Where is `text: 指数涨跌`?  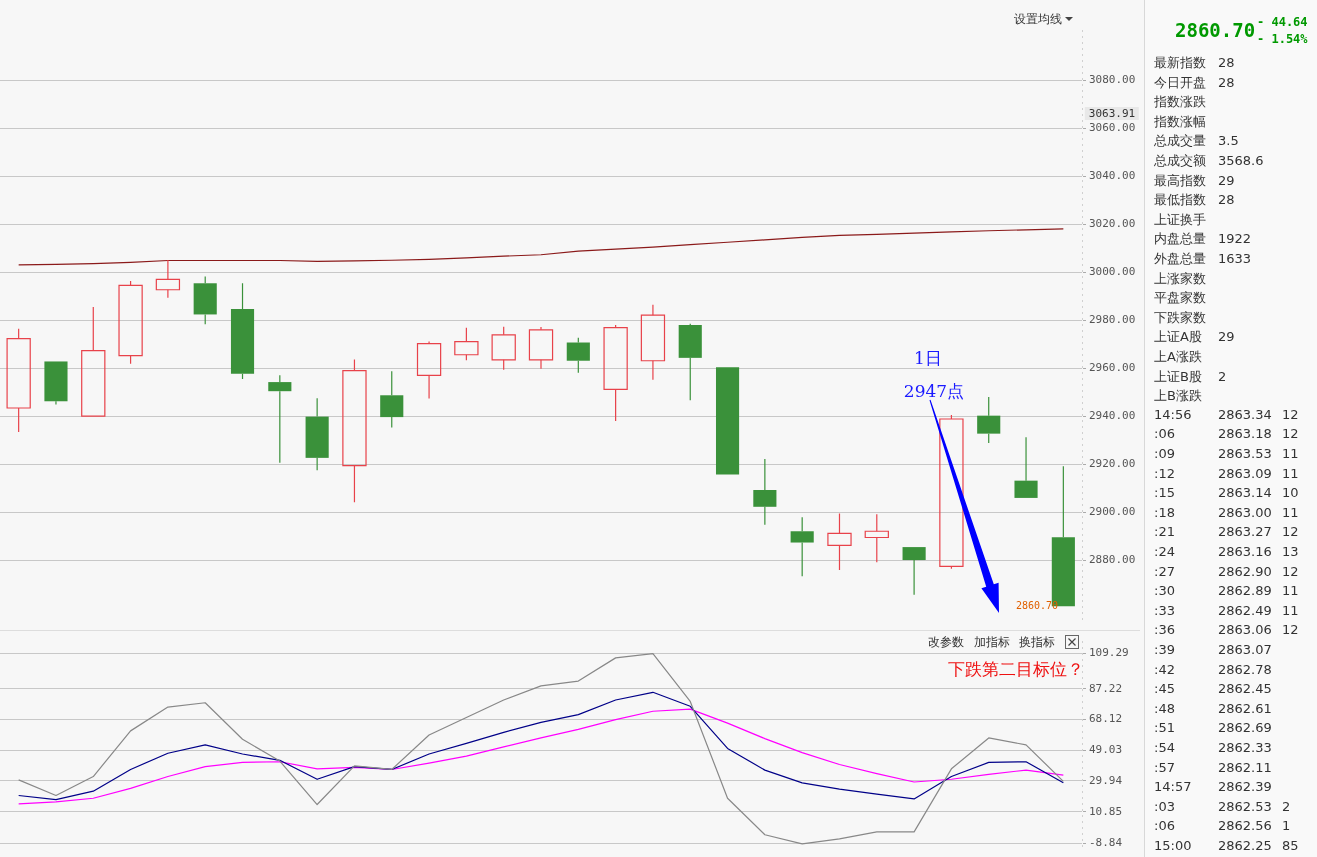 text: 指数涨跌 is located at coordinates (1180, 102).